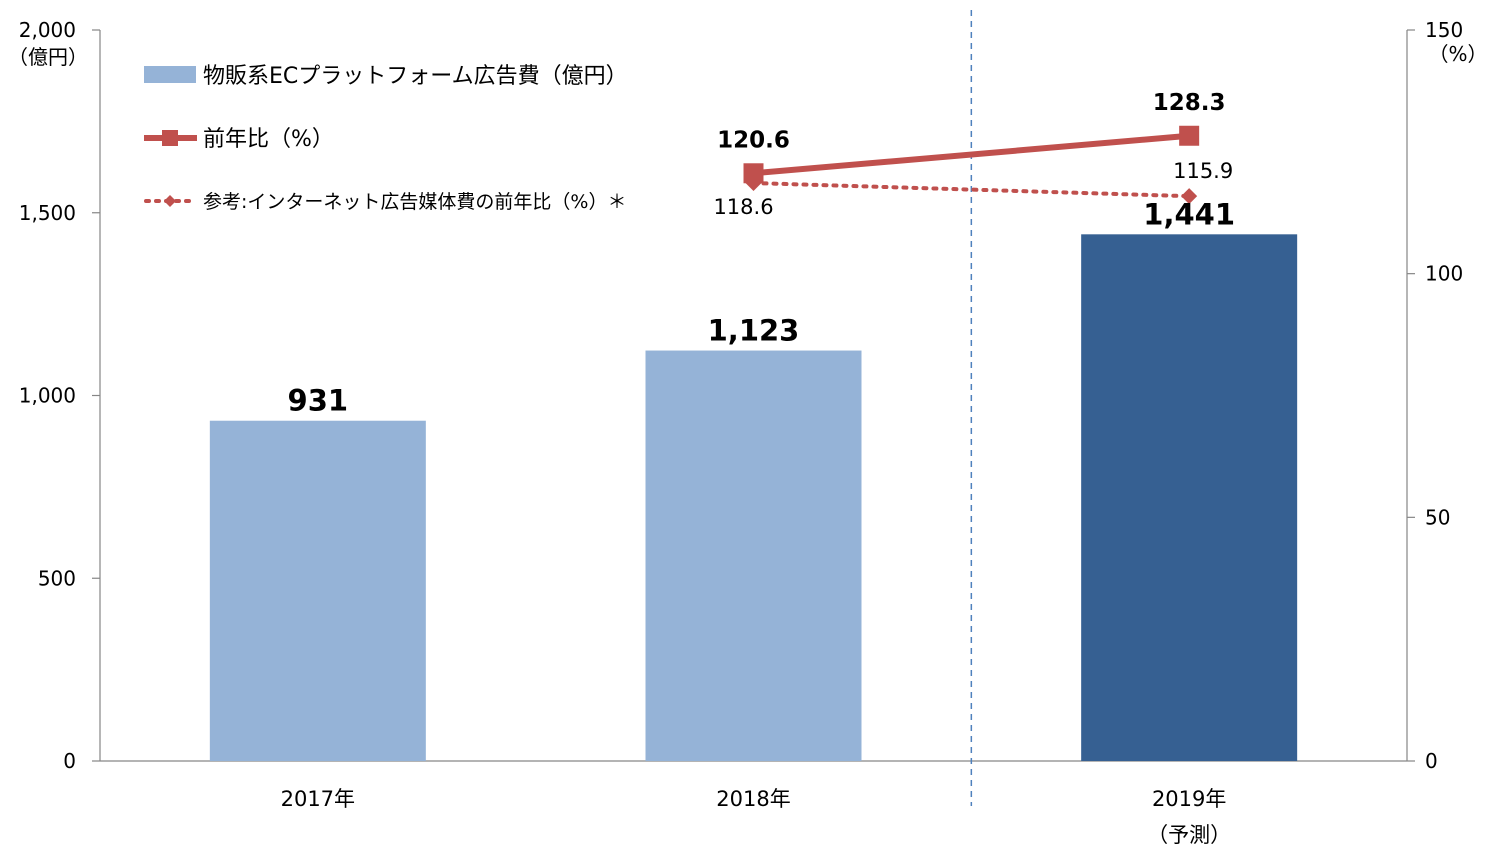 Image resolution: width=1500 pixels, height=850 pixels. What do you see at coordinates (754, 331) in the screenshot?
I see `bar-value-label: 1,123` at bounding box center [754, 331].